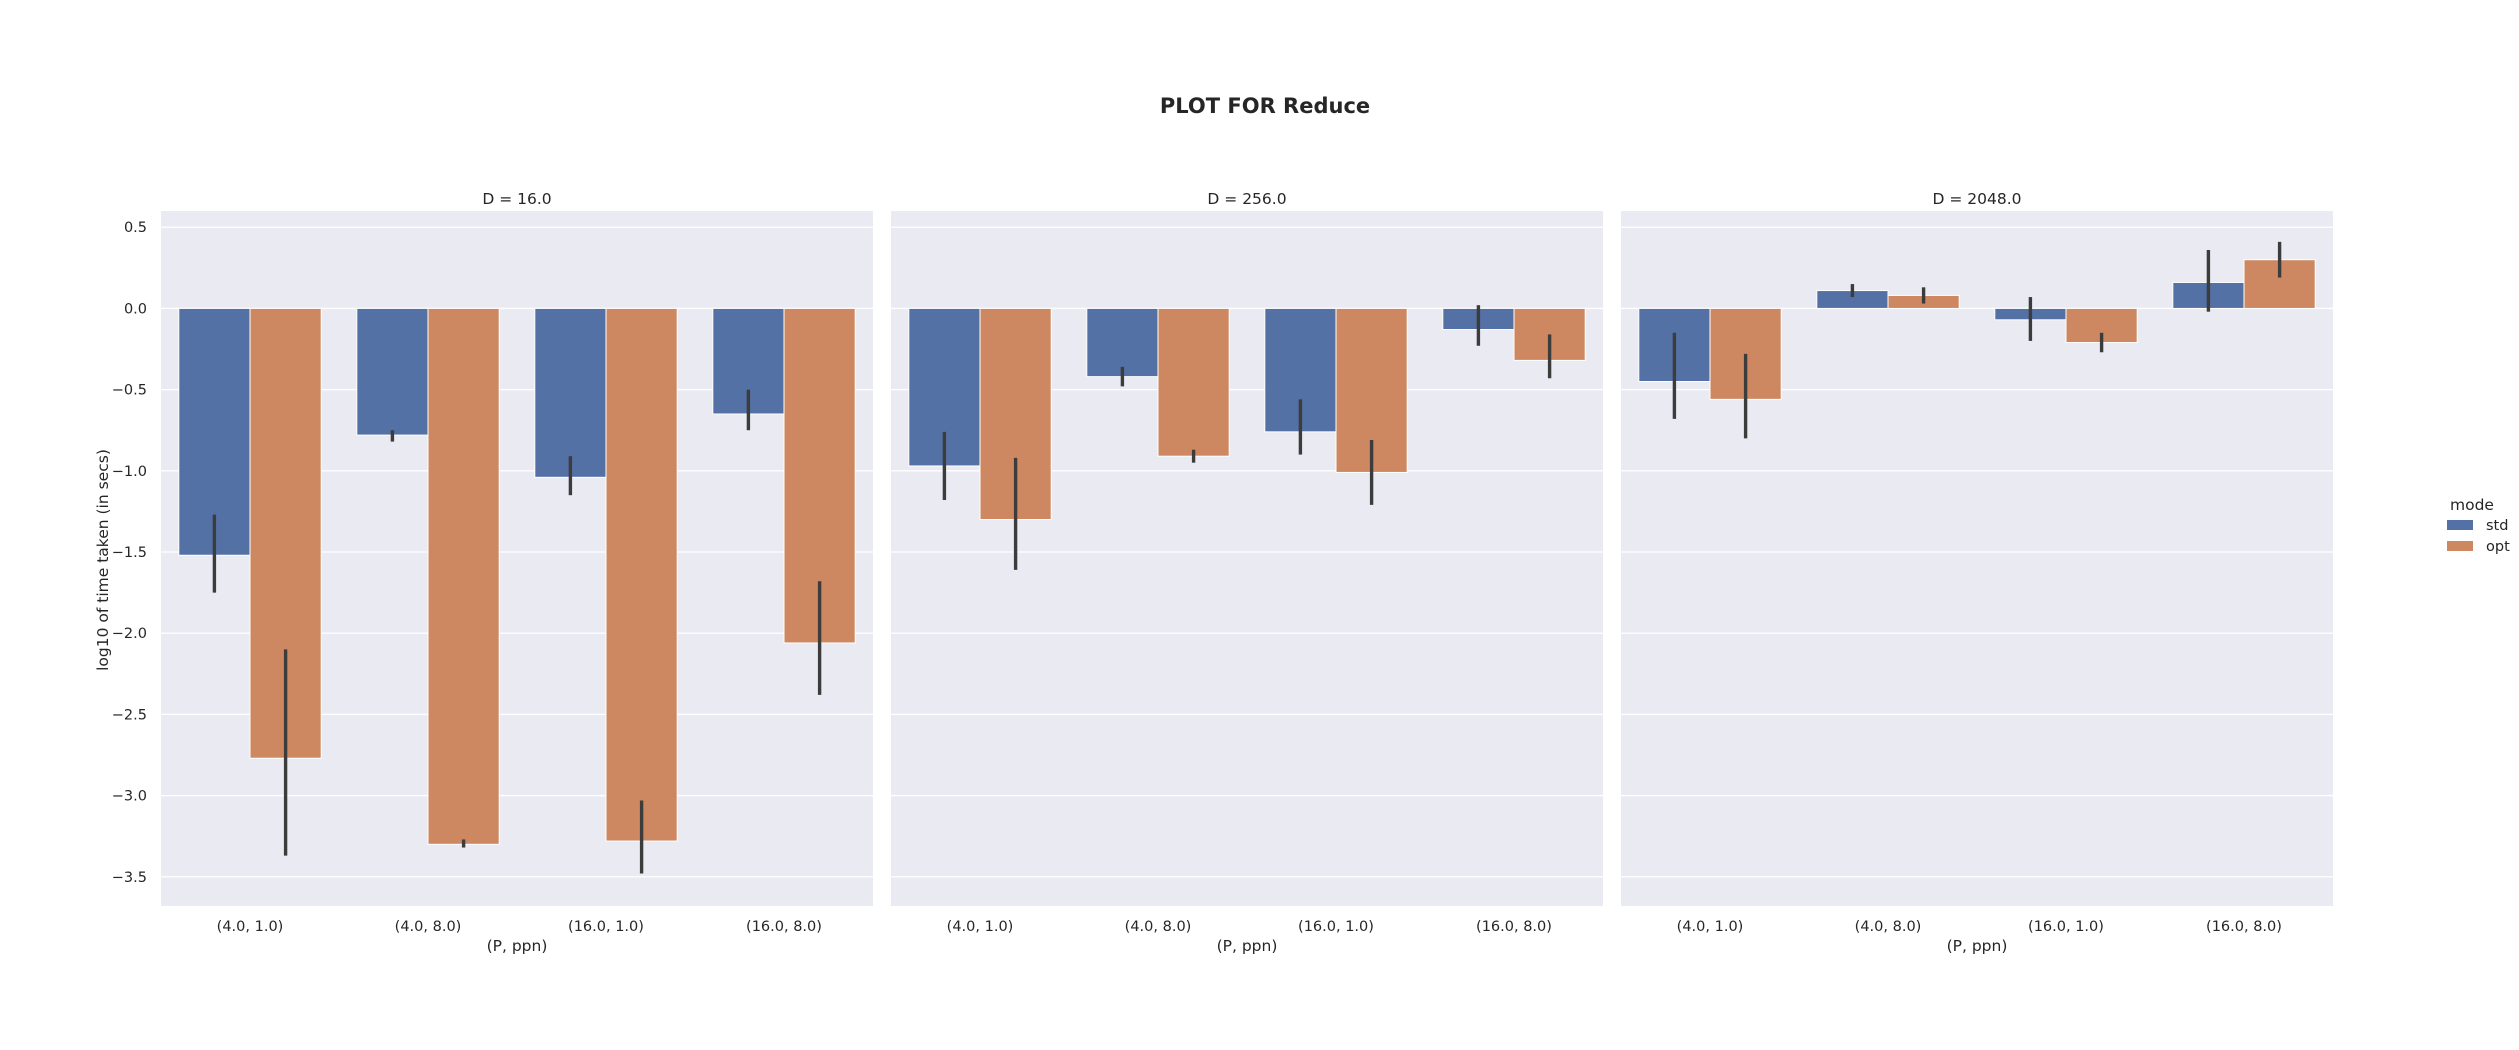 Image resolution: width=2519 pixels, height=1050 pixels. I want to click on y-tick-label: −2.5, so click(129, 715).